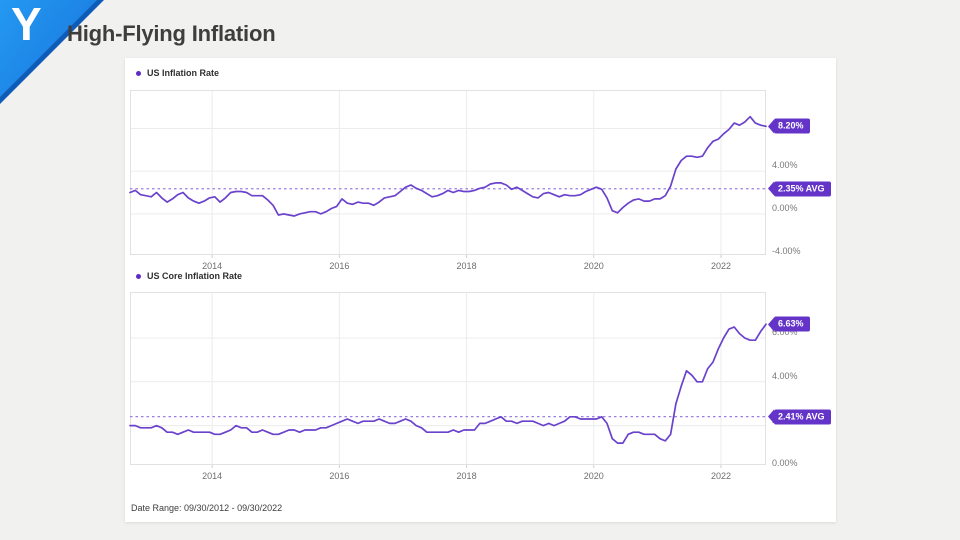  Describe the element at coordinates (183, 73) in the screenshot. I see `legend-label: US Inflation Rate` at that location.